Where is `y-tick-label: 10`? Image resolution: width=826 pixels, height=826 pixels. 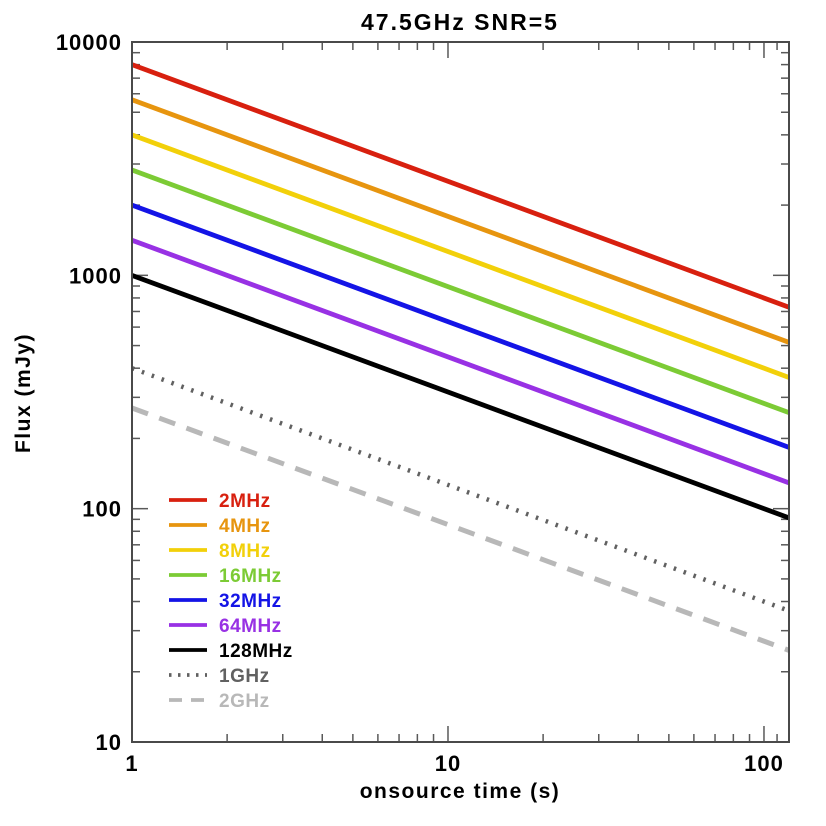
y-tick-label: 10 is located at coordinates (109, 742).